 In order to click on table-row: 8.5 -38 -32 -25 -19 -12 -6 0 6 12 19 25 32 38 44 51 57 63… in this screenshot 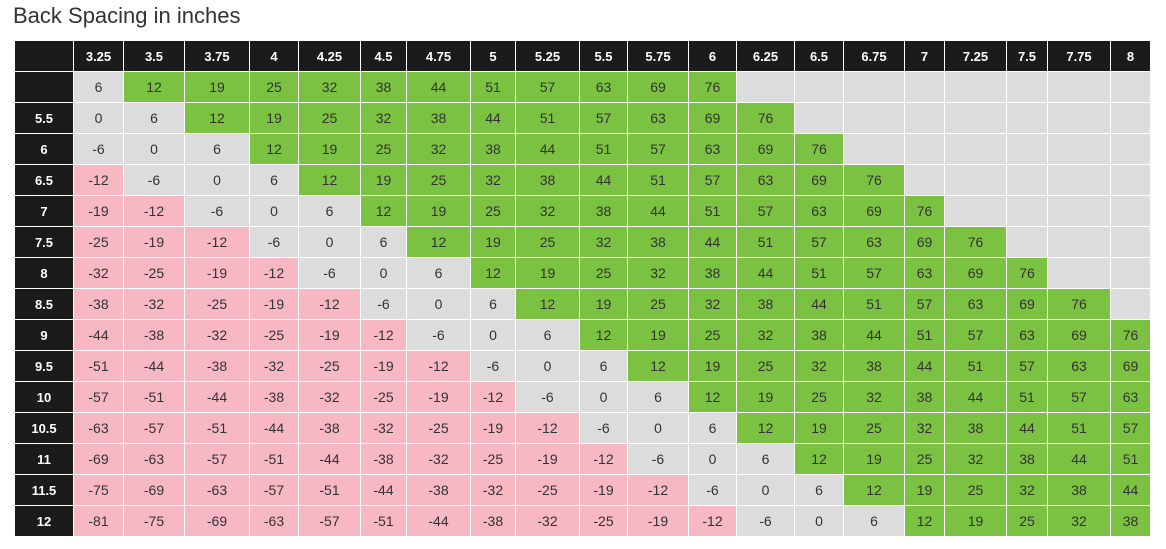, I will do `click(582, 304)`.